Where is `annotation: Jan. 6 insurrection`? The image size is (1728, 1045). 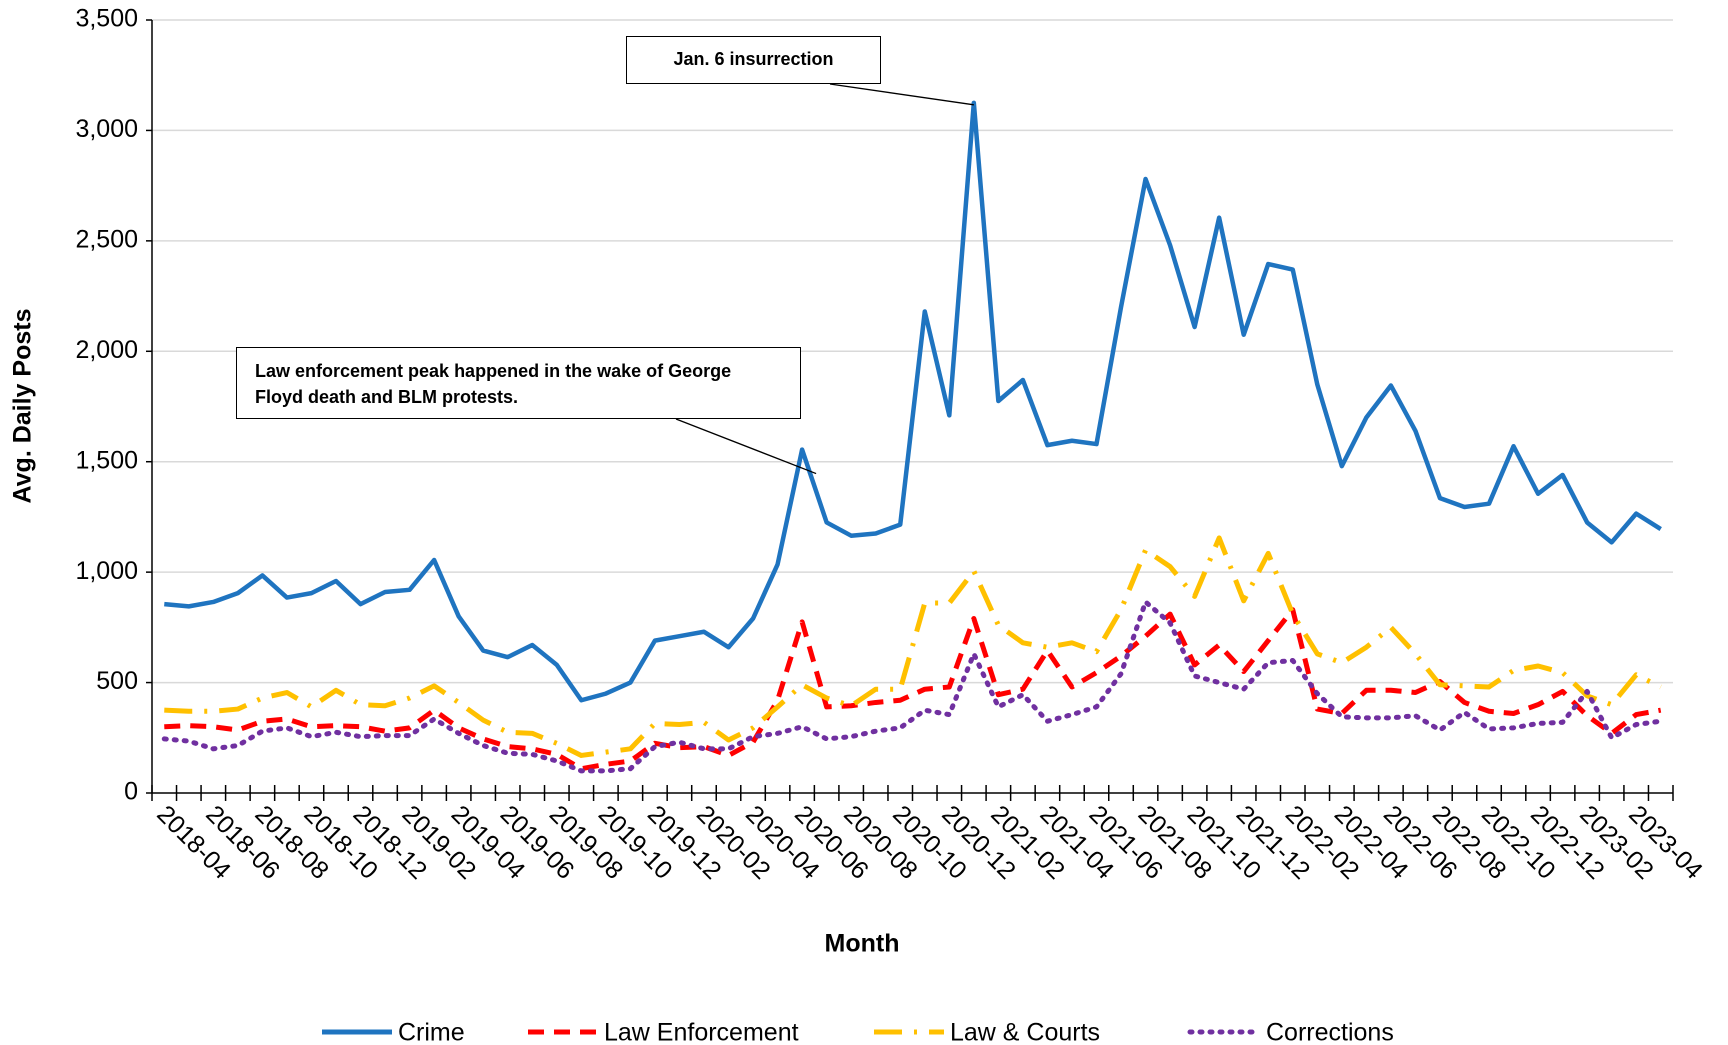 annotation: Jan. 6 insurrection is located at coordinates (753, 60).